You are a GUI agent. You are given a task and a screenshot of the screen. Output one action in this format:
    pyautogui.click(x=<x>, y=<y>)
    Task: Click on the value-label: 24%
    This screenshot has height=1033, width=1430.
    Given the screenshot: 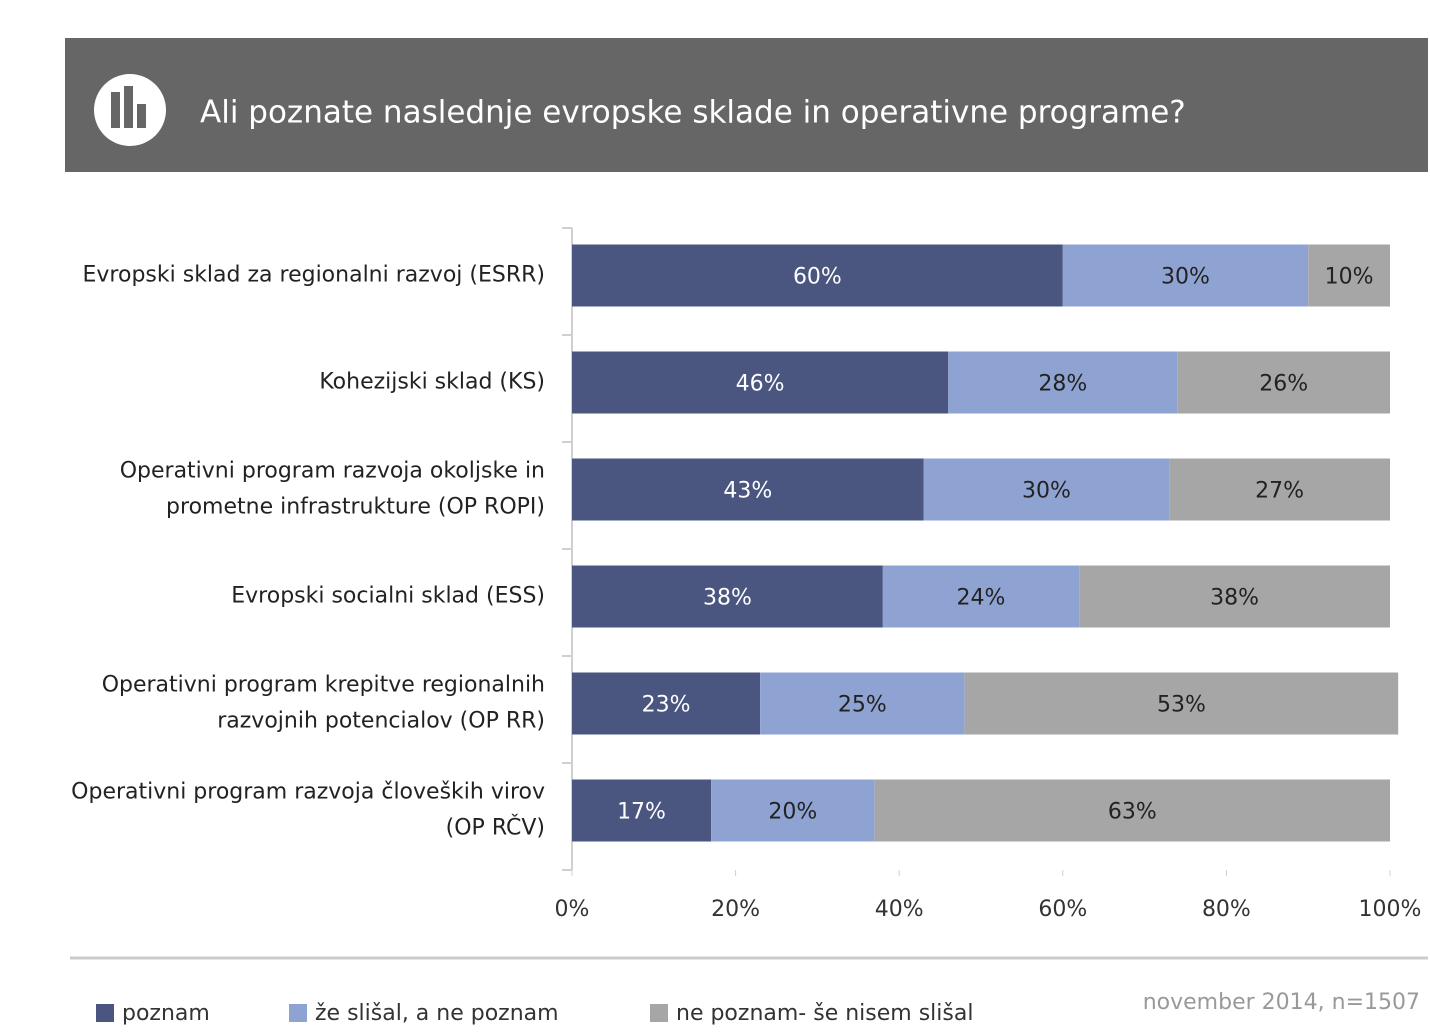 What is the action you would take?
    pyautogui.click(x=981, y=598)
    